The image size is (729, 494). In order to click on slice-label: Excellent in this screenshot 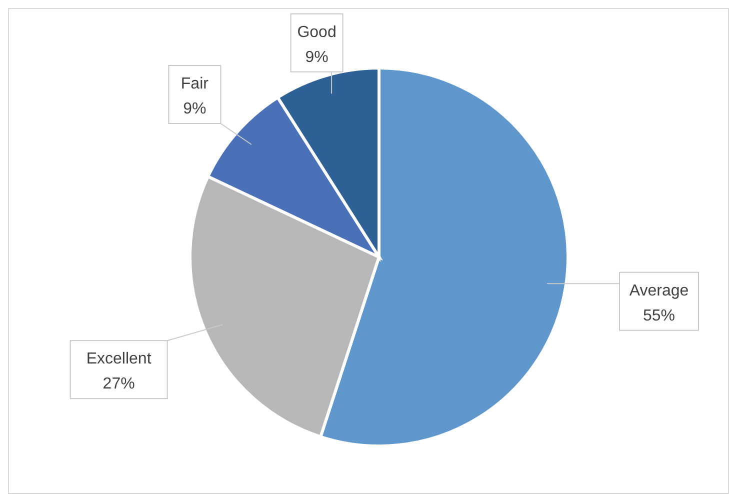, I will do `click(119, 359)`.